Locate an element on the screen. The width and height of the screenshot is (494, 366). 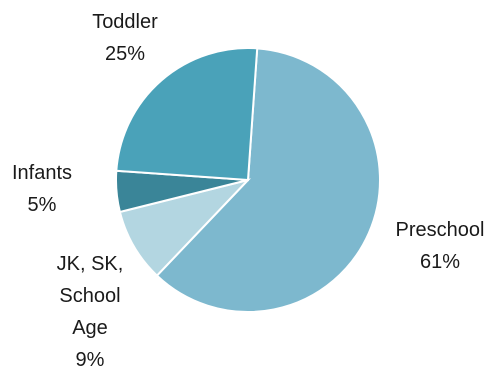
label-jk-sk-line2: School is located at coordinates (89, 296).